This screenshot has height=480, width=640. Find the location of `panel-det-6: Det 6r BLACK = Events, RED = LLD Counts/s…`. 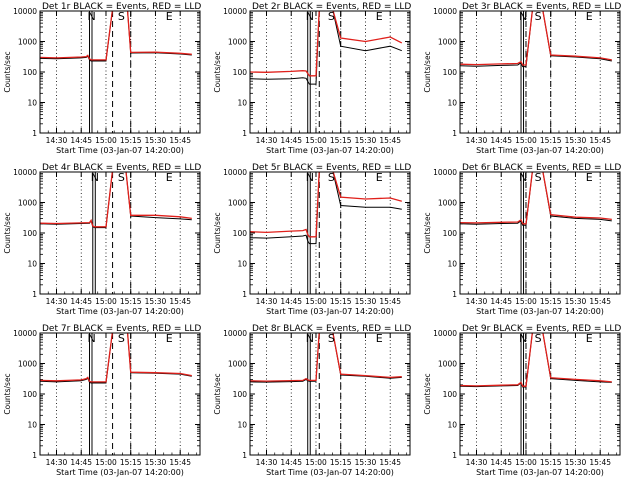

panel-det-6: Det 6r BLACK = Events, RED = LLD Counts/s… is located at coordinates (522, 239).